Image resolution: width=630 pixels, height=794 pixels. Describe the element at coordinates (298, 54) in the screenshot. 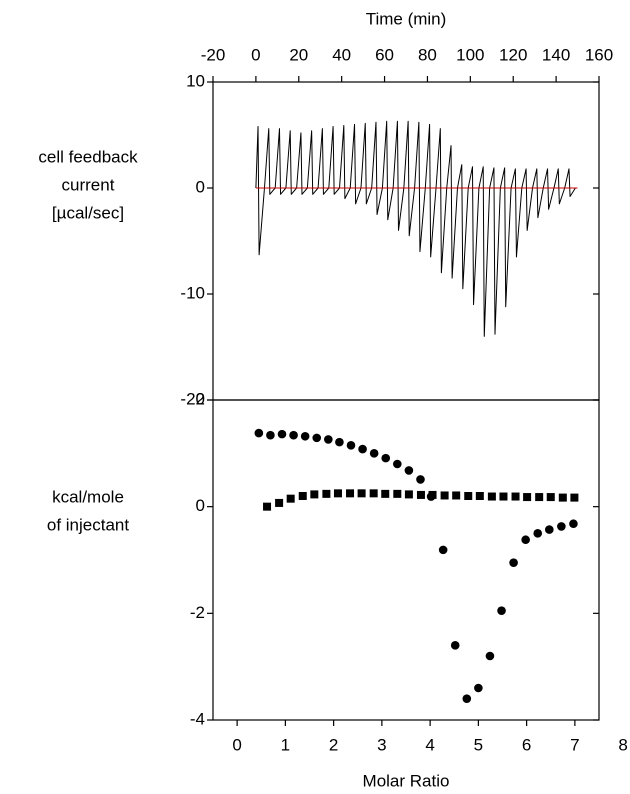

I see `x-tick-label: 20` at that location.